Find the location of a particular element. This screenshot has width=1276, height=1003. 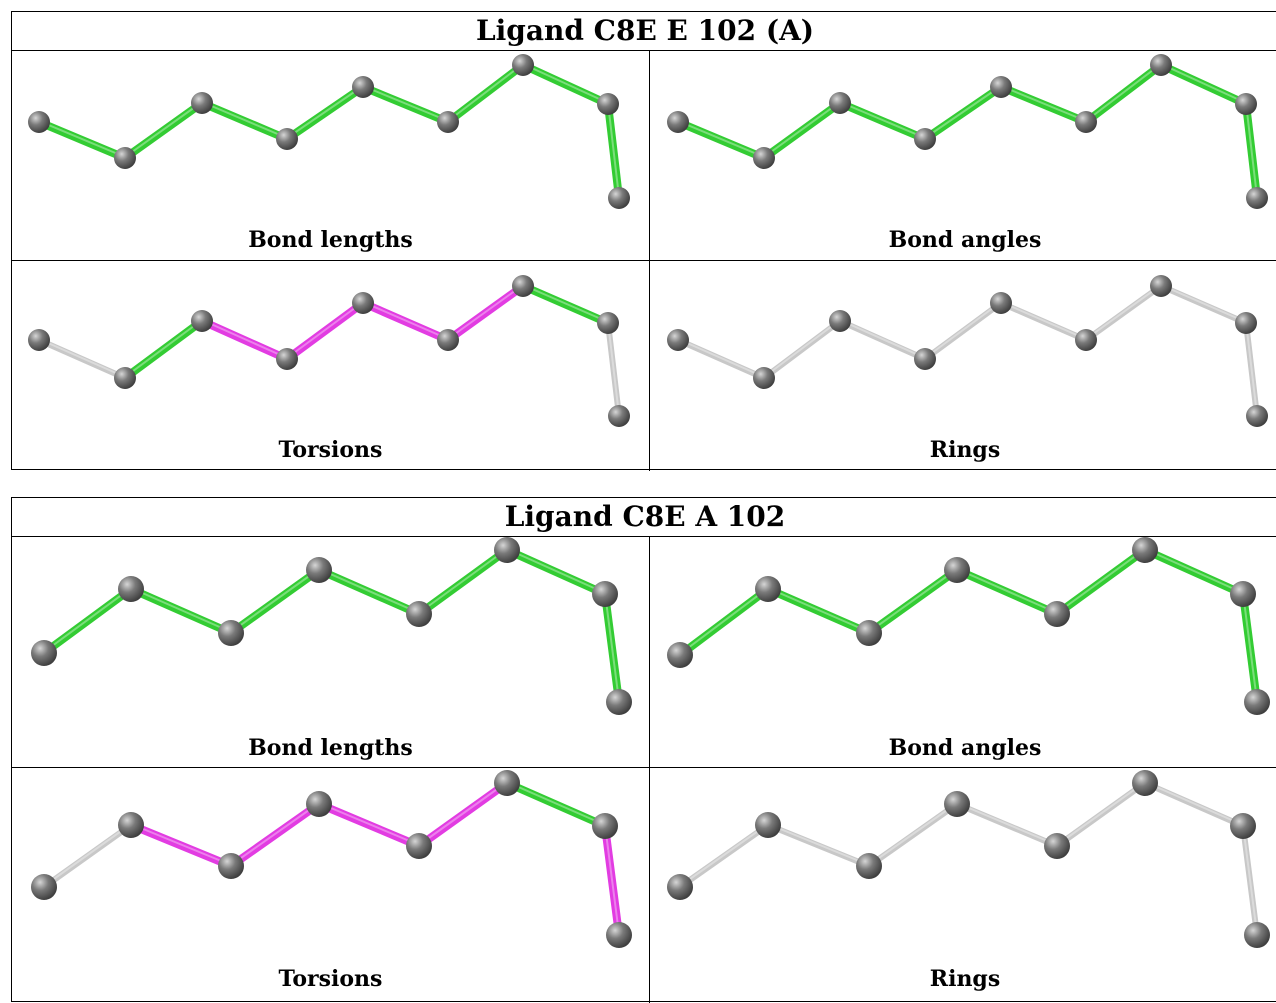

rings-panel: Rings is located at coordinates (963, 365).